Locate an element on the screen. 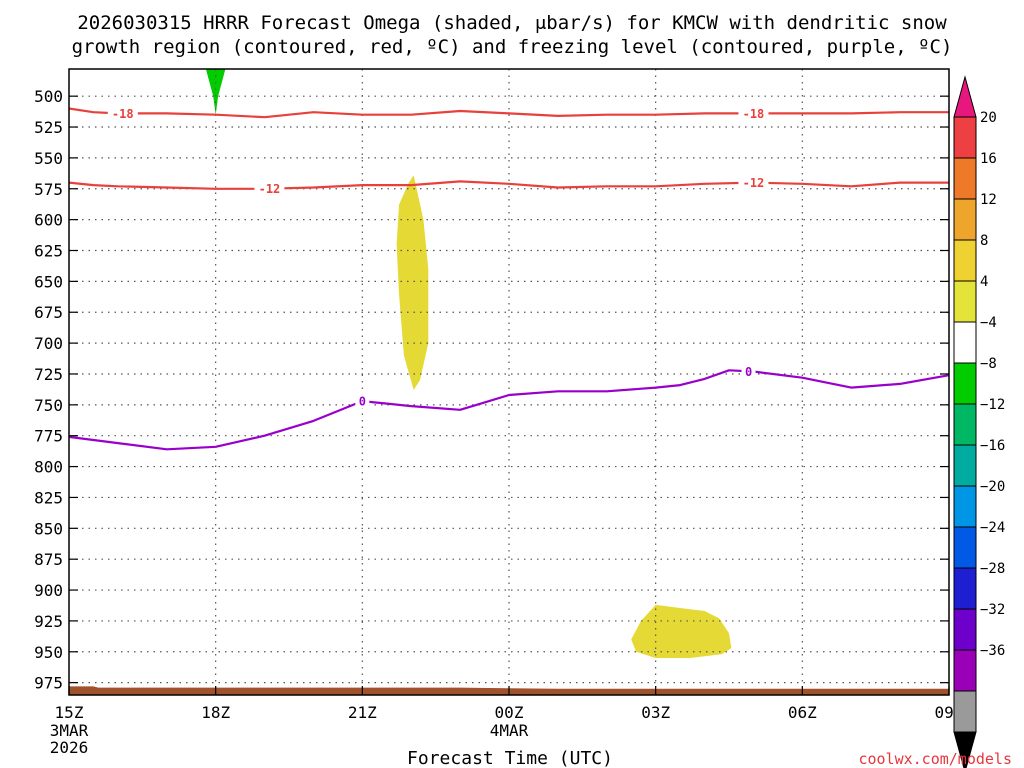 The image size is (1024, 768). colorbar-level-12: −32 is located at coordinates (992, 610).